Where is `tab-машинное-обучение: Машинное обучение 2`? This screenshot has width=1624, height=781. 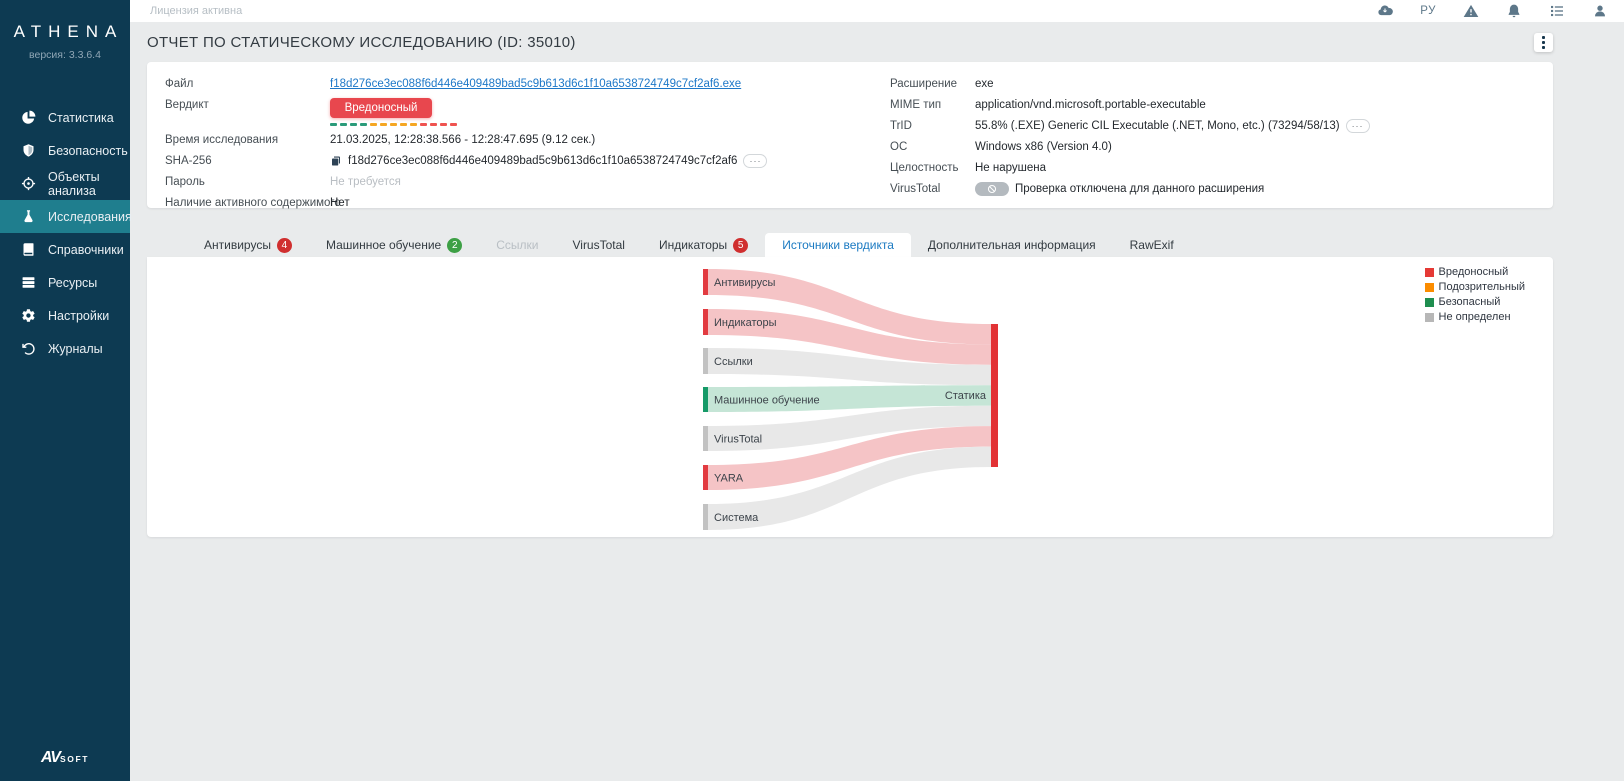
tab-машинное-обучение: Машинное обучение 2 is located at coordinates (394, 245).